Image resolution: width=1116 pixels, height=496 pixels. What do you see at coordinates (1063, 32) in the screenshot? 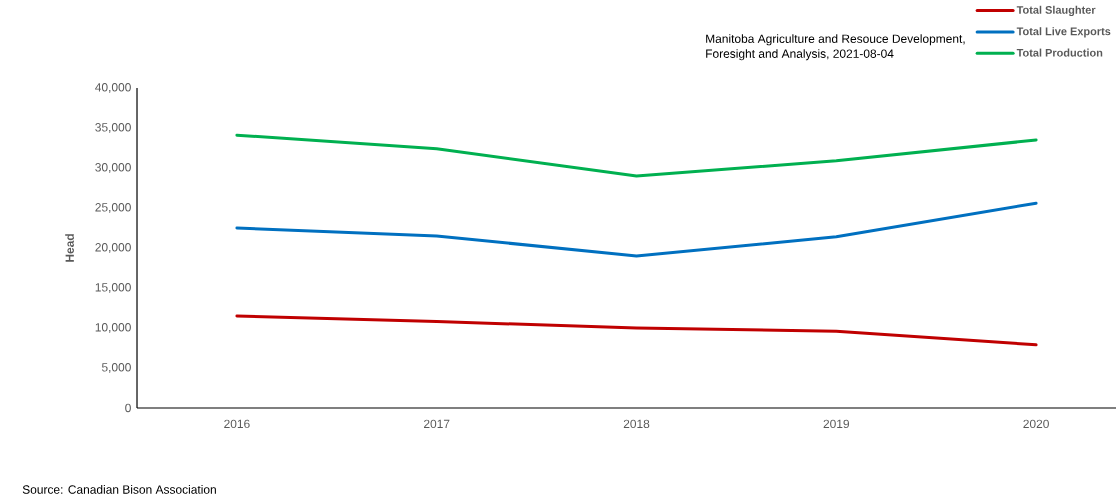
I see `legend-label: Total Live Exports` at bounding box center [1063, 32].